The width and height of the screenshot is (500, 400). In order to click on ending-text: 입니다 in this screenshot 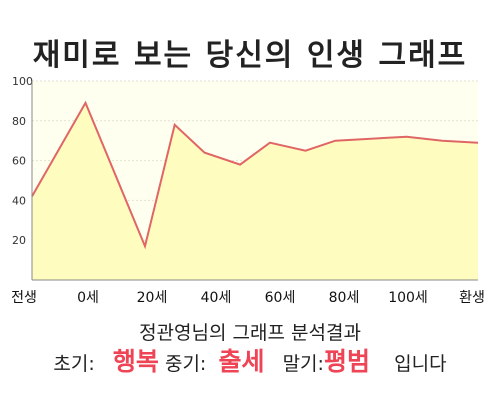, I will do `click(420, 364)`.